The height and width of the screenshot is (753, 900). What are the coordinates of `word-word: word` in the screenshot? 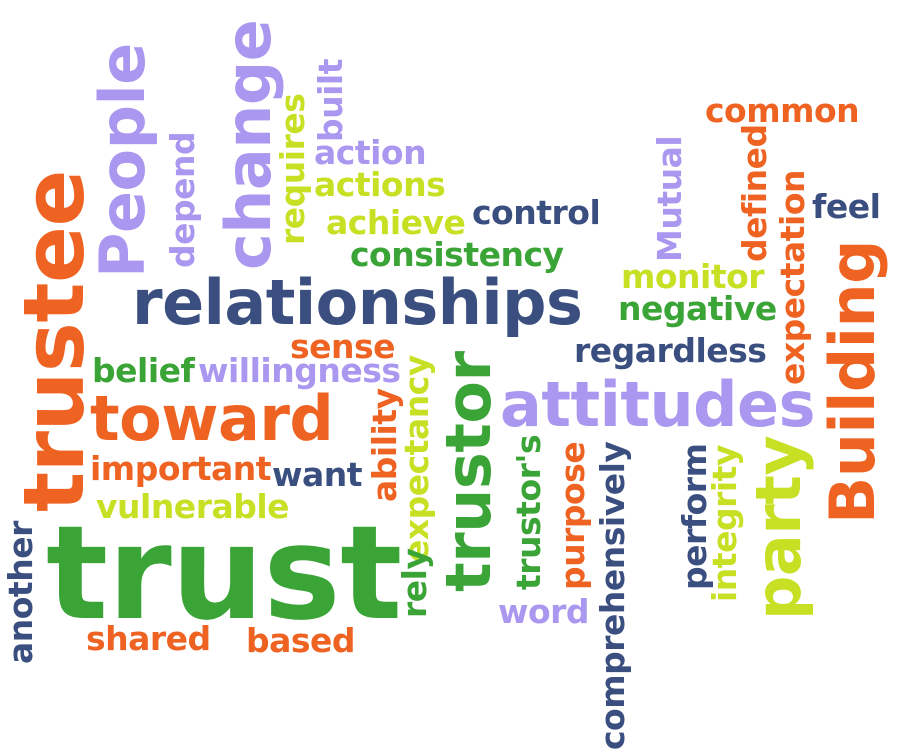 It's located at (544, 611).